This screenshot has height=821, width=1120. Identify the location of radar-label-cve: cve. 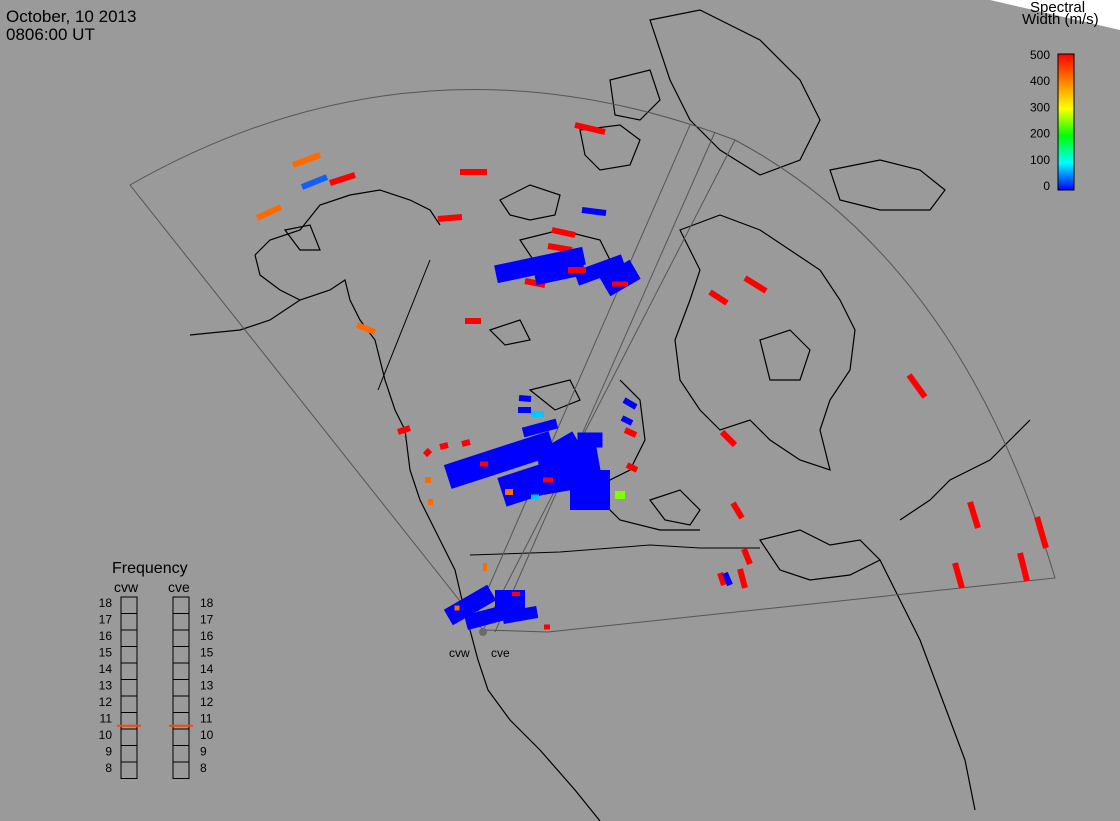
(500, 653).